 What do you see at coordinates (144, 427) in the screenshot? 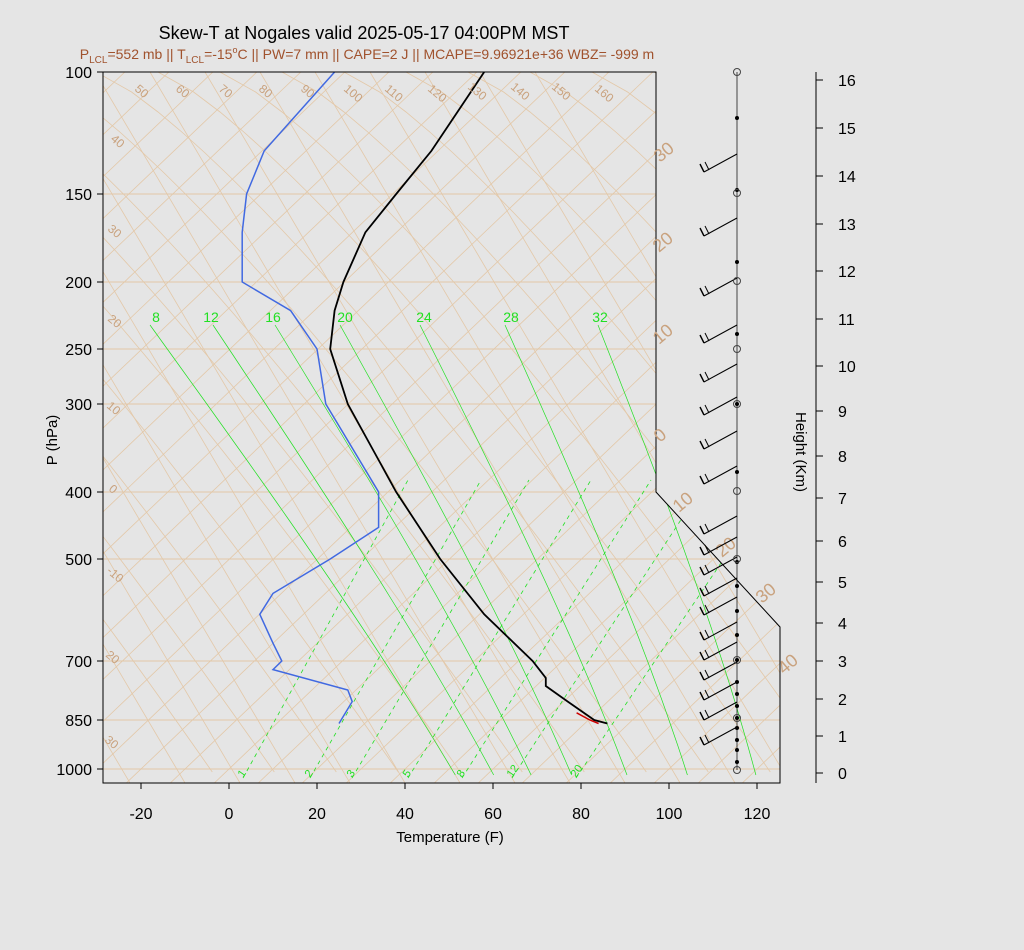
I see `dry-adiabat` at bounding box center [144, 427].